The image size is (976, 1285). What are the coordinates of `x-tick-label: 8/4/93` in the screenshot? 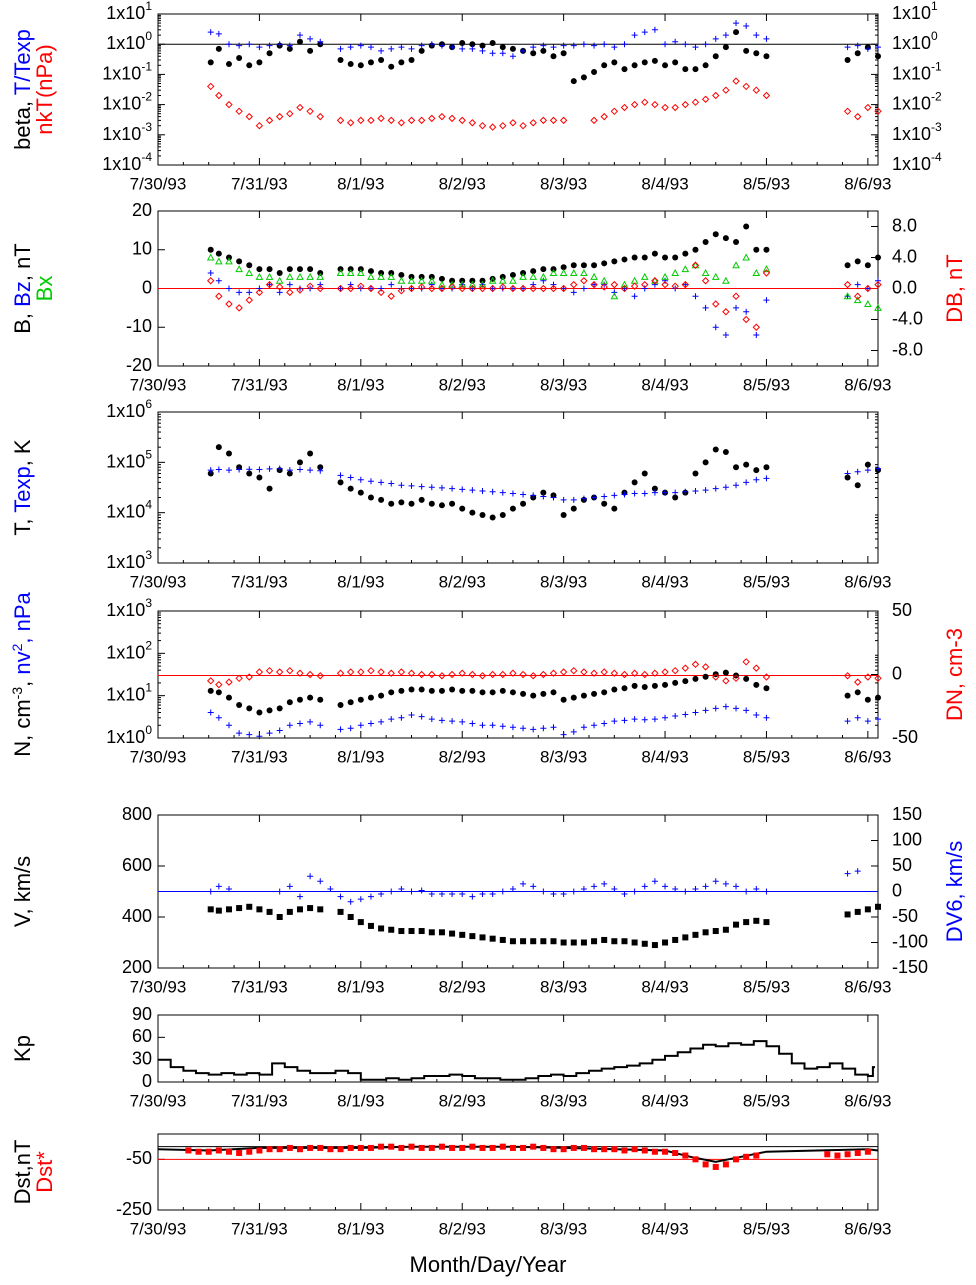 It's located at (664, 581).